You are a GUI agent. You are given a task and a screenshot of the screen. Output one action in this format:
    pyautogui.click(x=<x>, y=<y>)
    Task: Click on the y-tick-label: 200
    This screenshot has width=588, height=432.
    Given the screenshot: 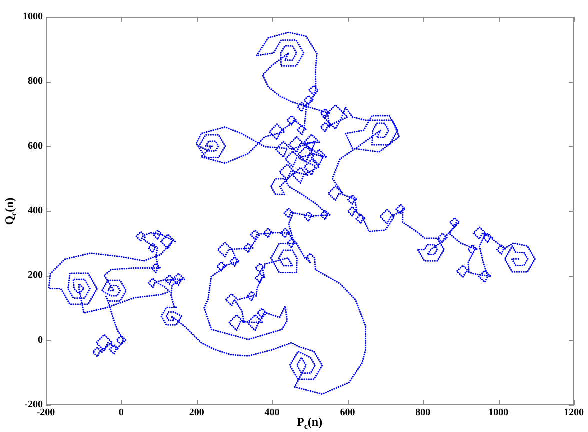 What is the action you would take?
    pyautogui.click(x=35, y=276)
    